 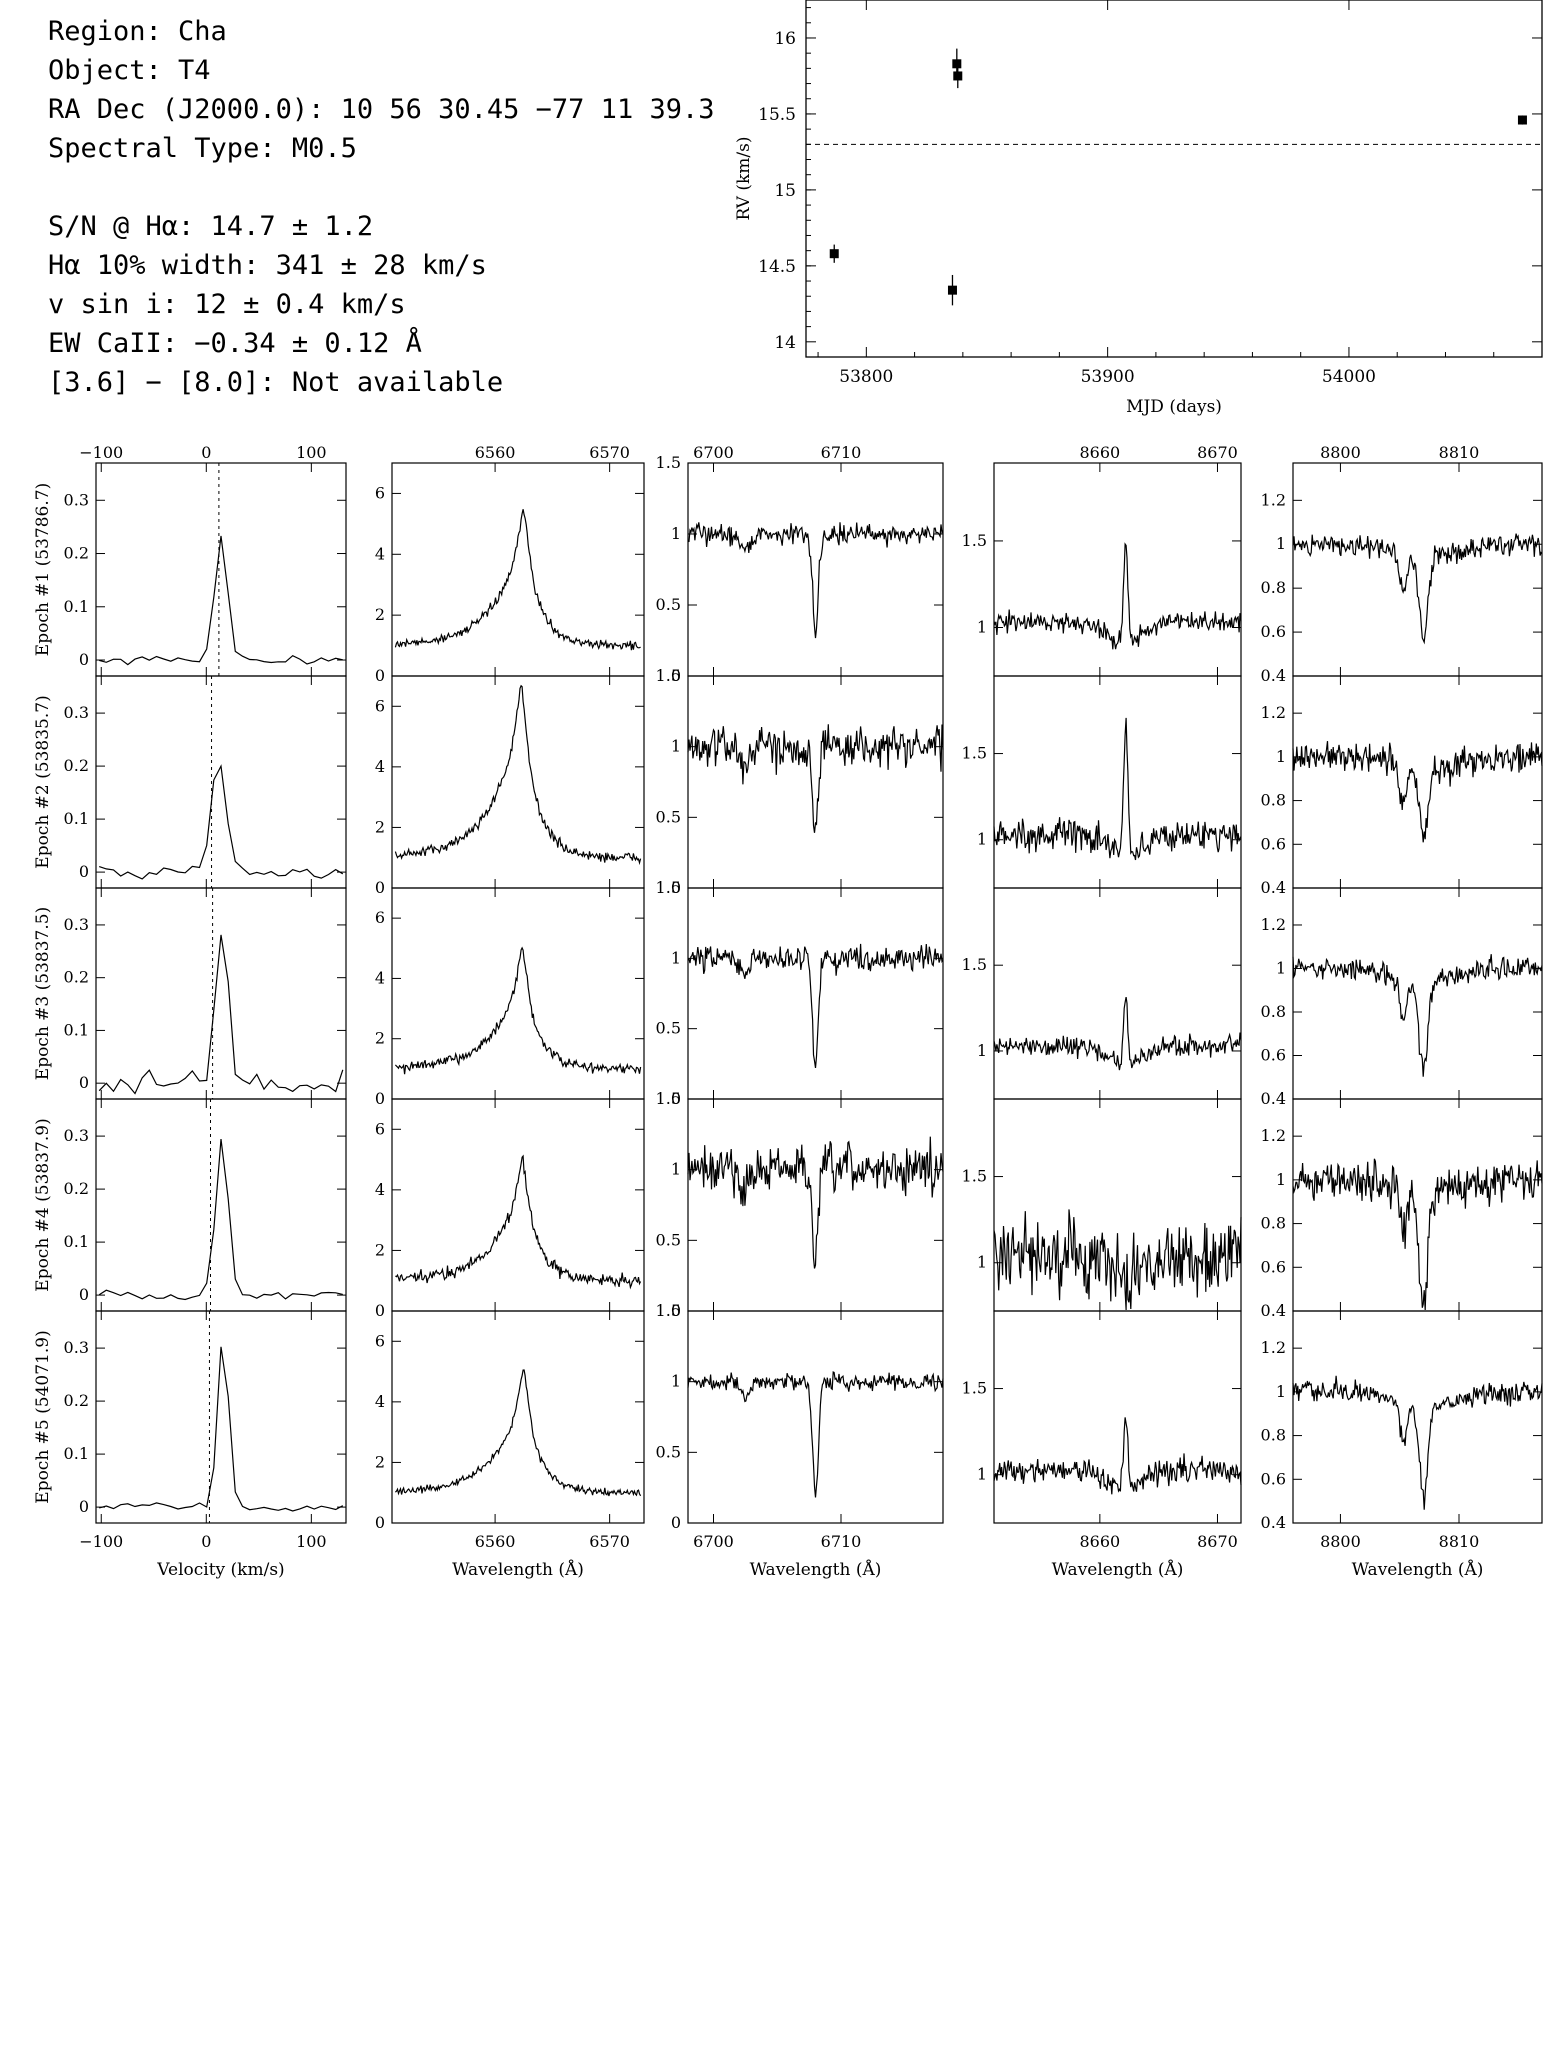 What do you see at coordinates (1174, 407) in the screenshot?
I see `rv-x-axis-label: MJD (days)` at bounding box center [1174, 407].